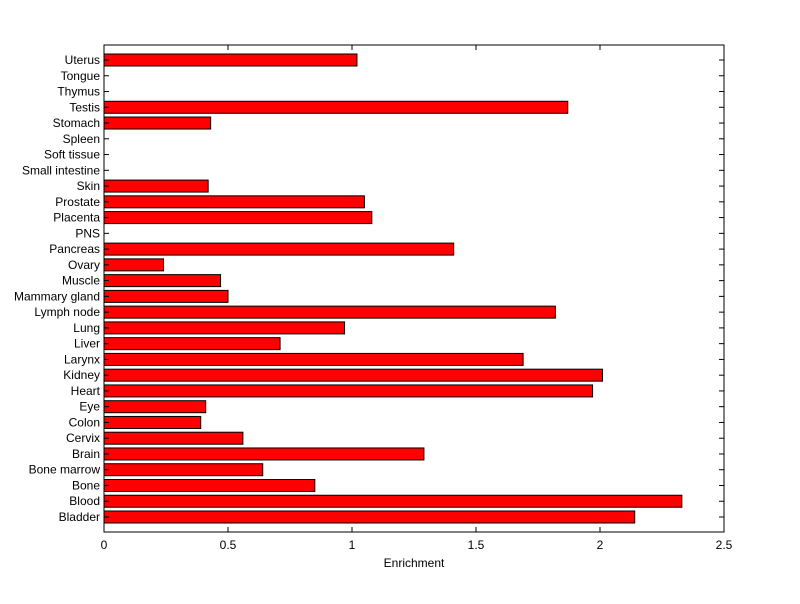  I want to click on y-tick-label: Blood, so click(84, 501).